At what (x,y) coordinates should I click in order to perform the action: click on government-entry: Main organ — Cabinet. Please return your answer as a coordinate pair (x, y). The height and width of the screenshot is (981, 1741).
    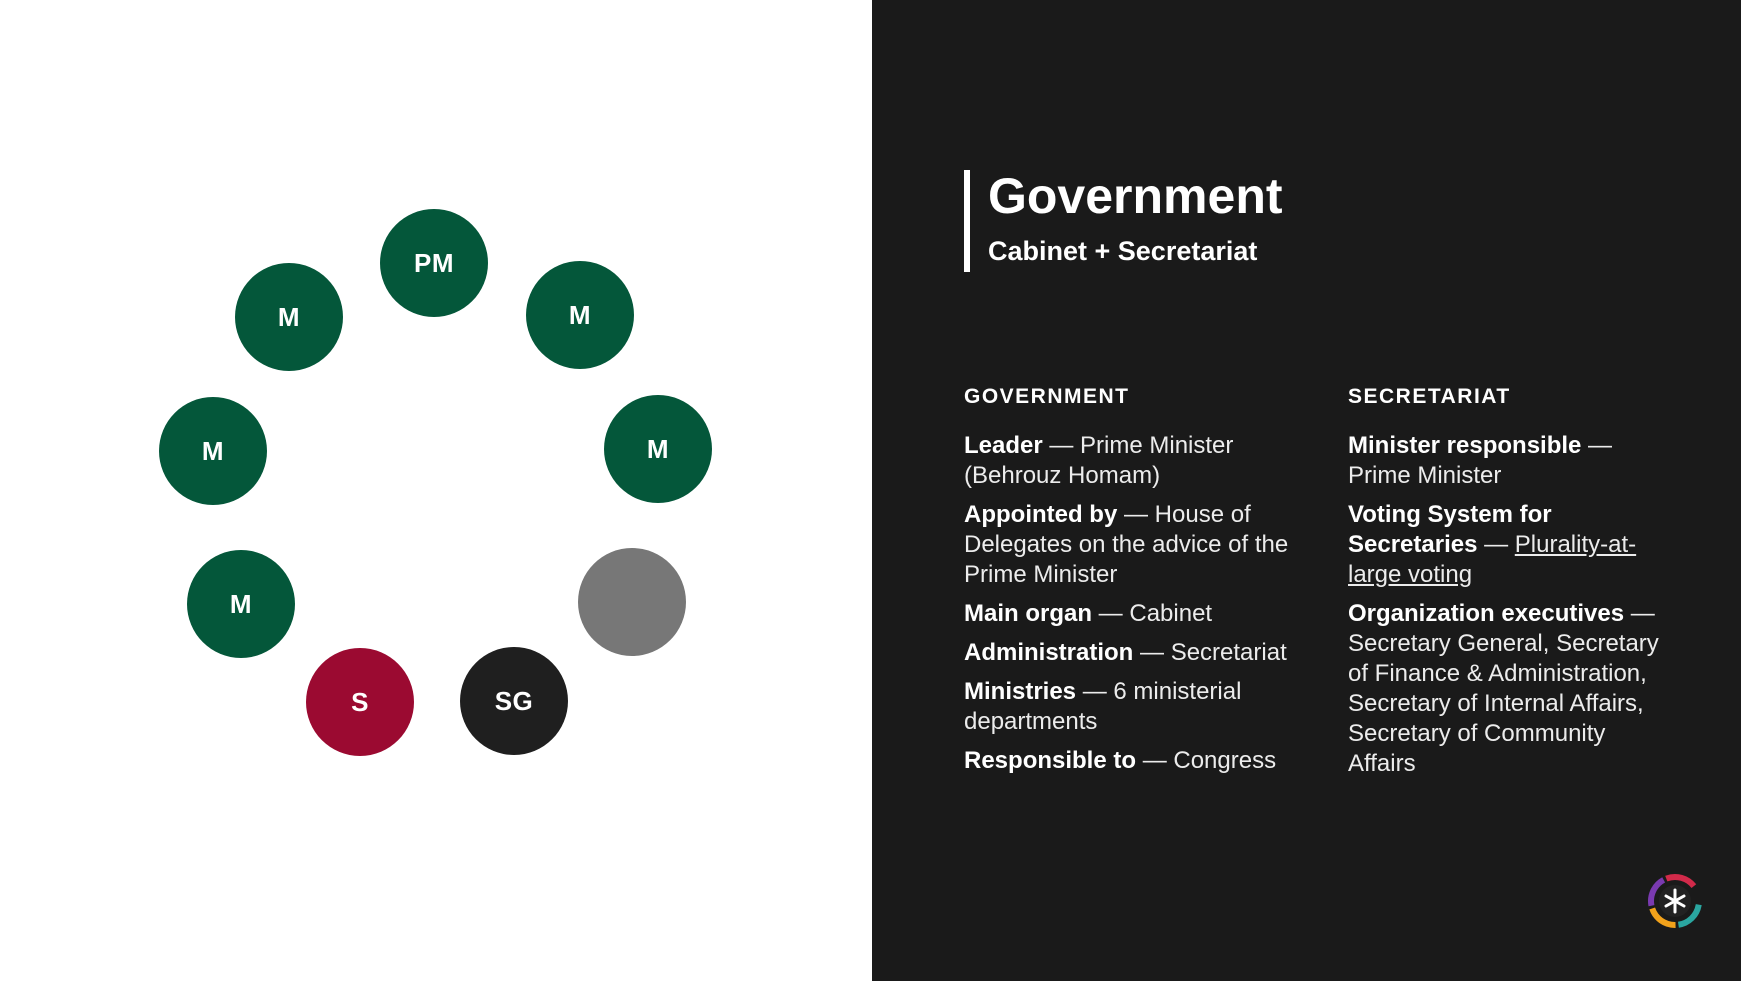
    Looking at the image, I should click on (1134, 614).